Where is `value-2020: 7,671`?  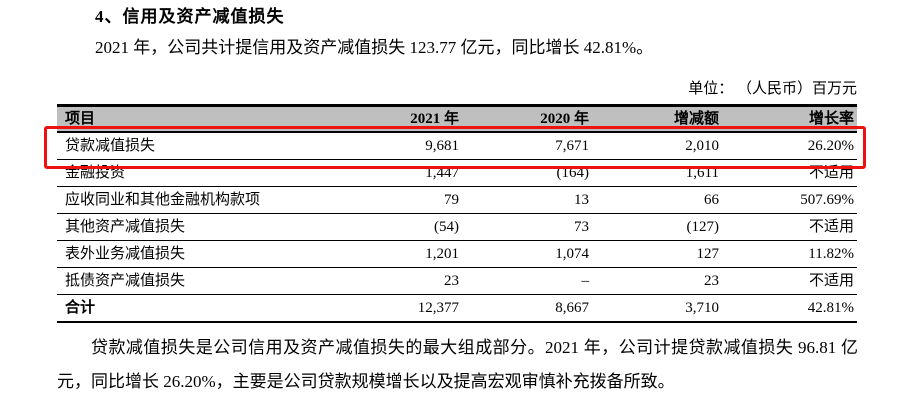
value-2020: 7,671 is located at coordinates (527, 146).